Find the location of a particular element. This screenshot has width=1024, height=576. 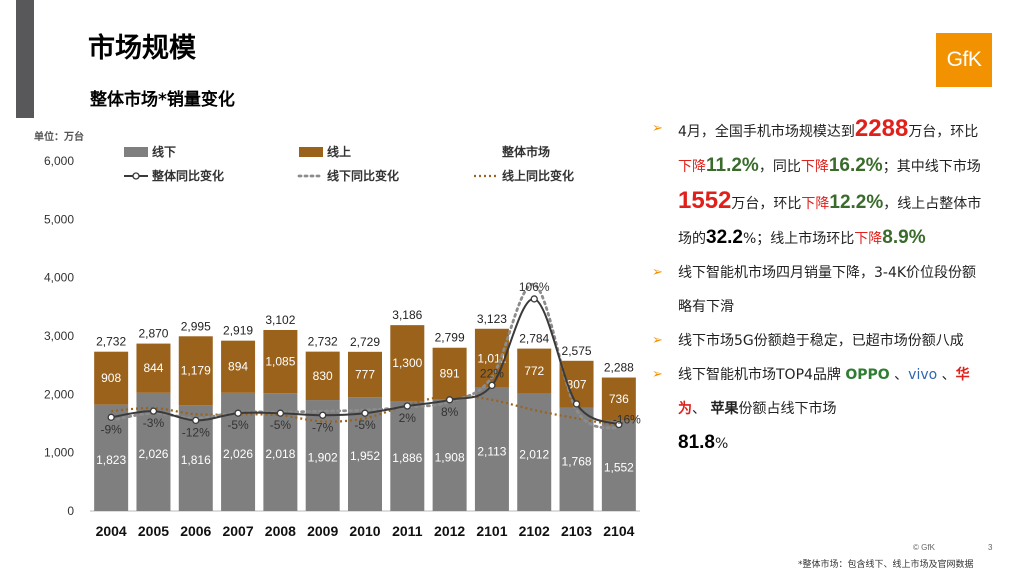

total-value-label: 2,784 is located at coordinates (534, 339).